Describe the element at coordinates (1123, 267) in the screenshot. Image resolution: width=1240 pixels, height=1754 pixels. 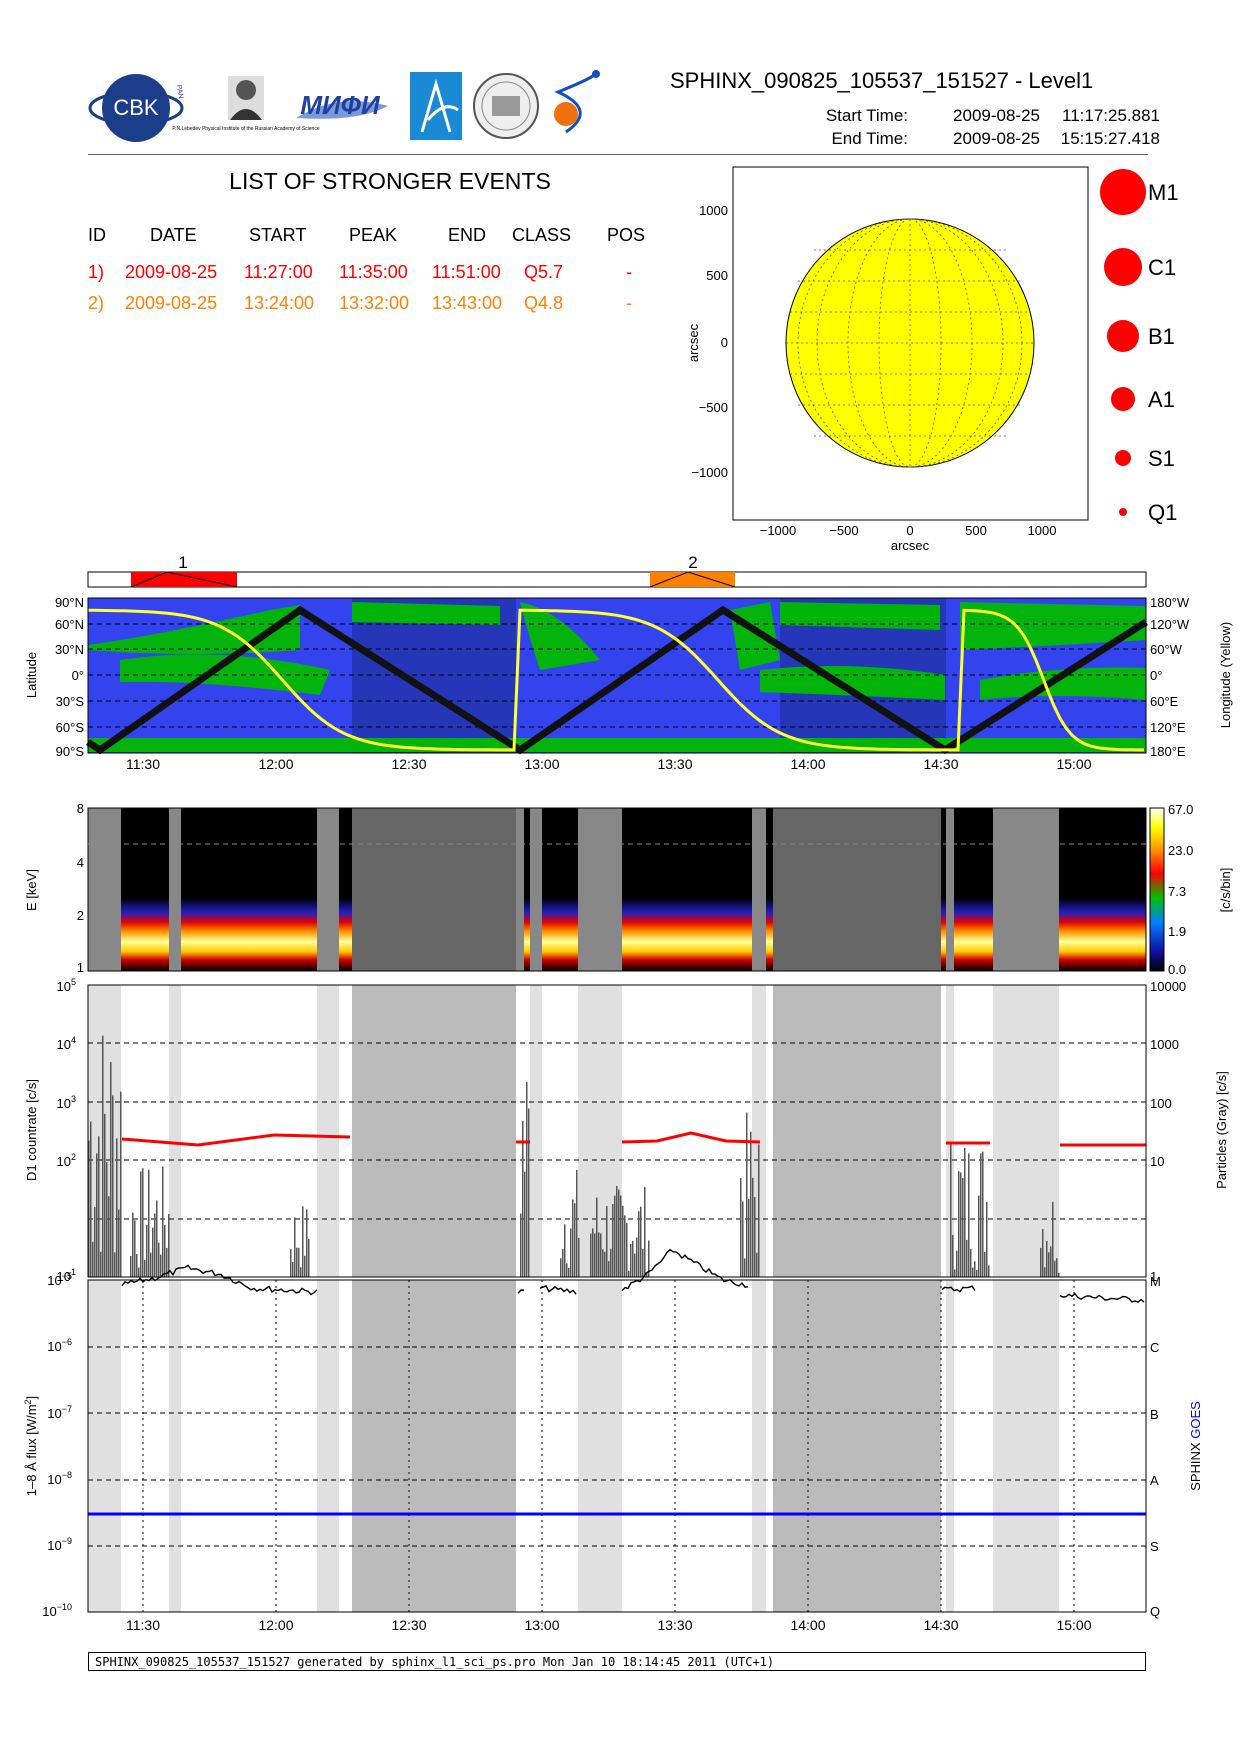
I see `legend-dot-c1` at that location.